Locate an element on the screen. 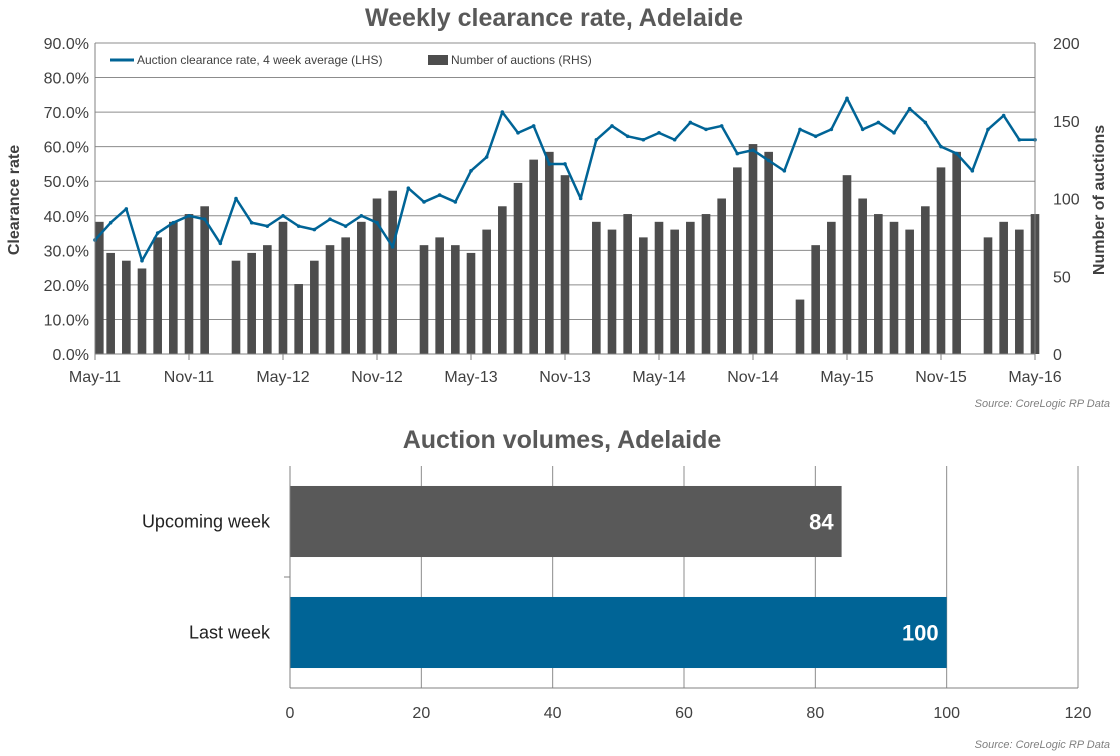 The image size is (1120, 756). x-tick-label: May-15 is located at coordinates (846, 377).